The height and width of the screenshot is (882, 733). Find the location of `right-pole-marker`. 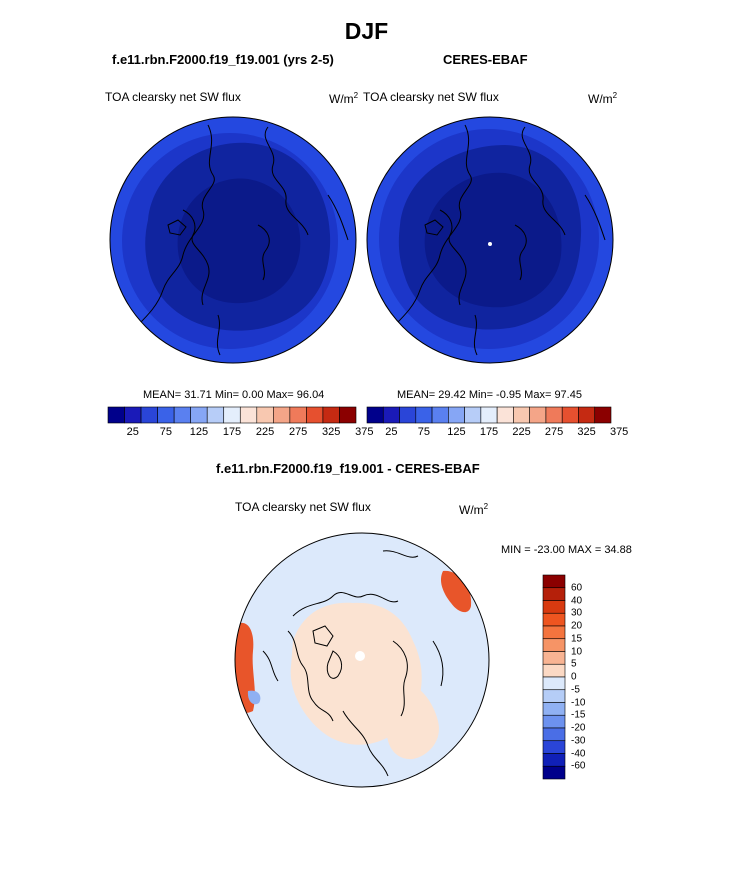

right-pole-marker is located at coordinates (490, 244).